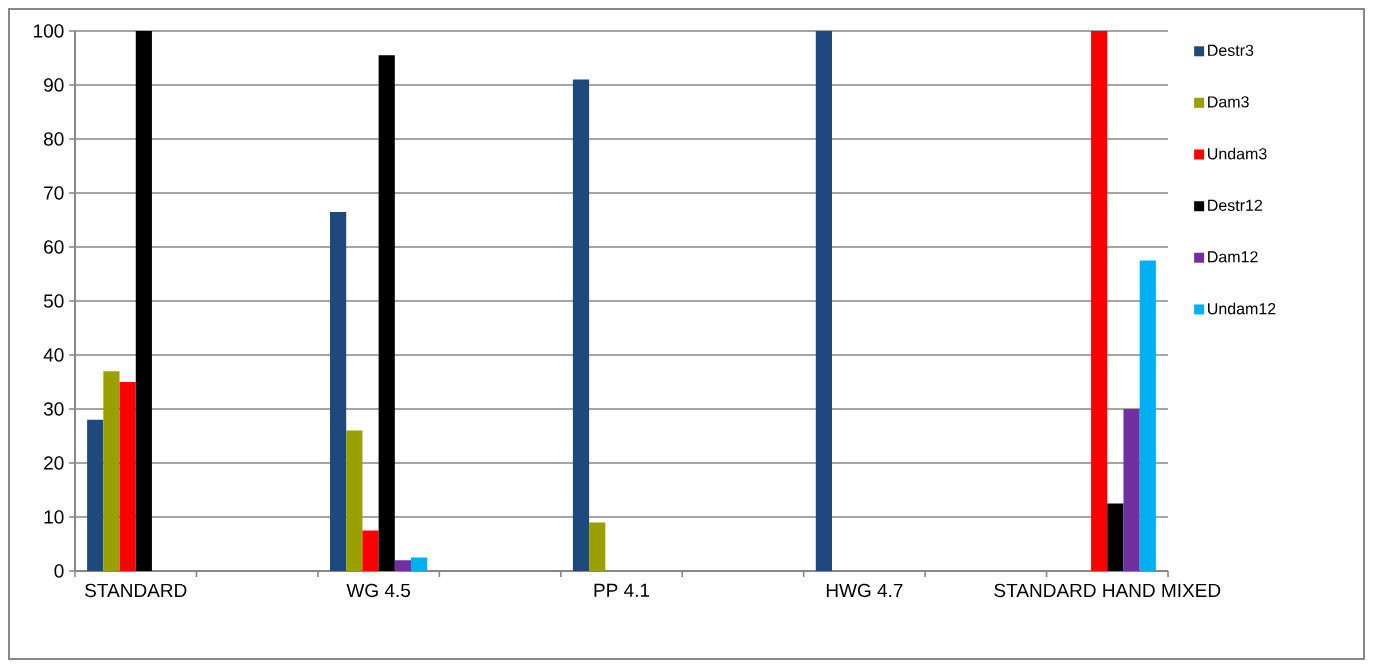 The height and width of the screenshot is (668, 1373). Describe the element at coordinates (59, 571) in the screenshot. I see `y-tick-label: 0` at that location.